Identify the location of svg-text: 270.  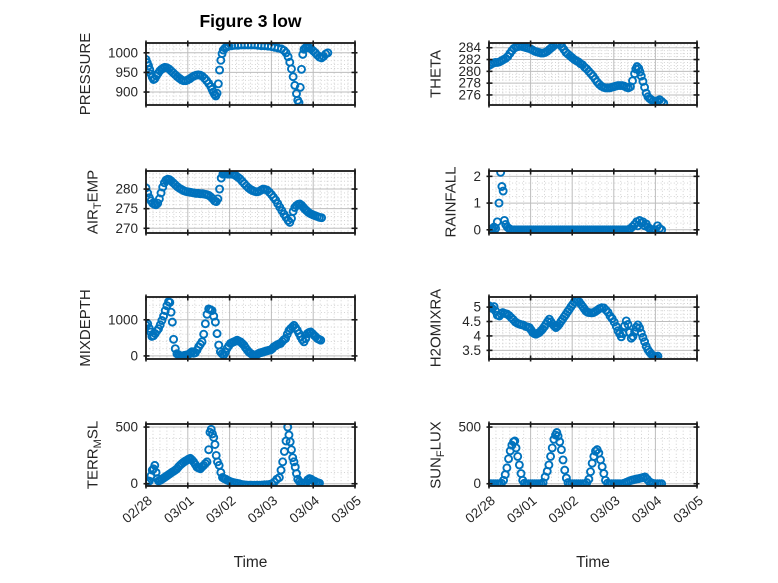
(126, 227).